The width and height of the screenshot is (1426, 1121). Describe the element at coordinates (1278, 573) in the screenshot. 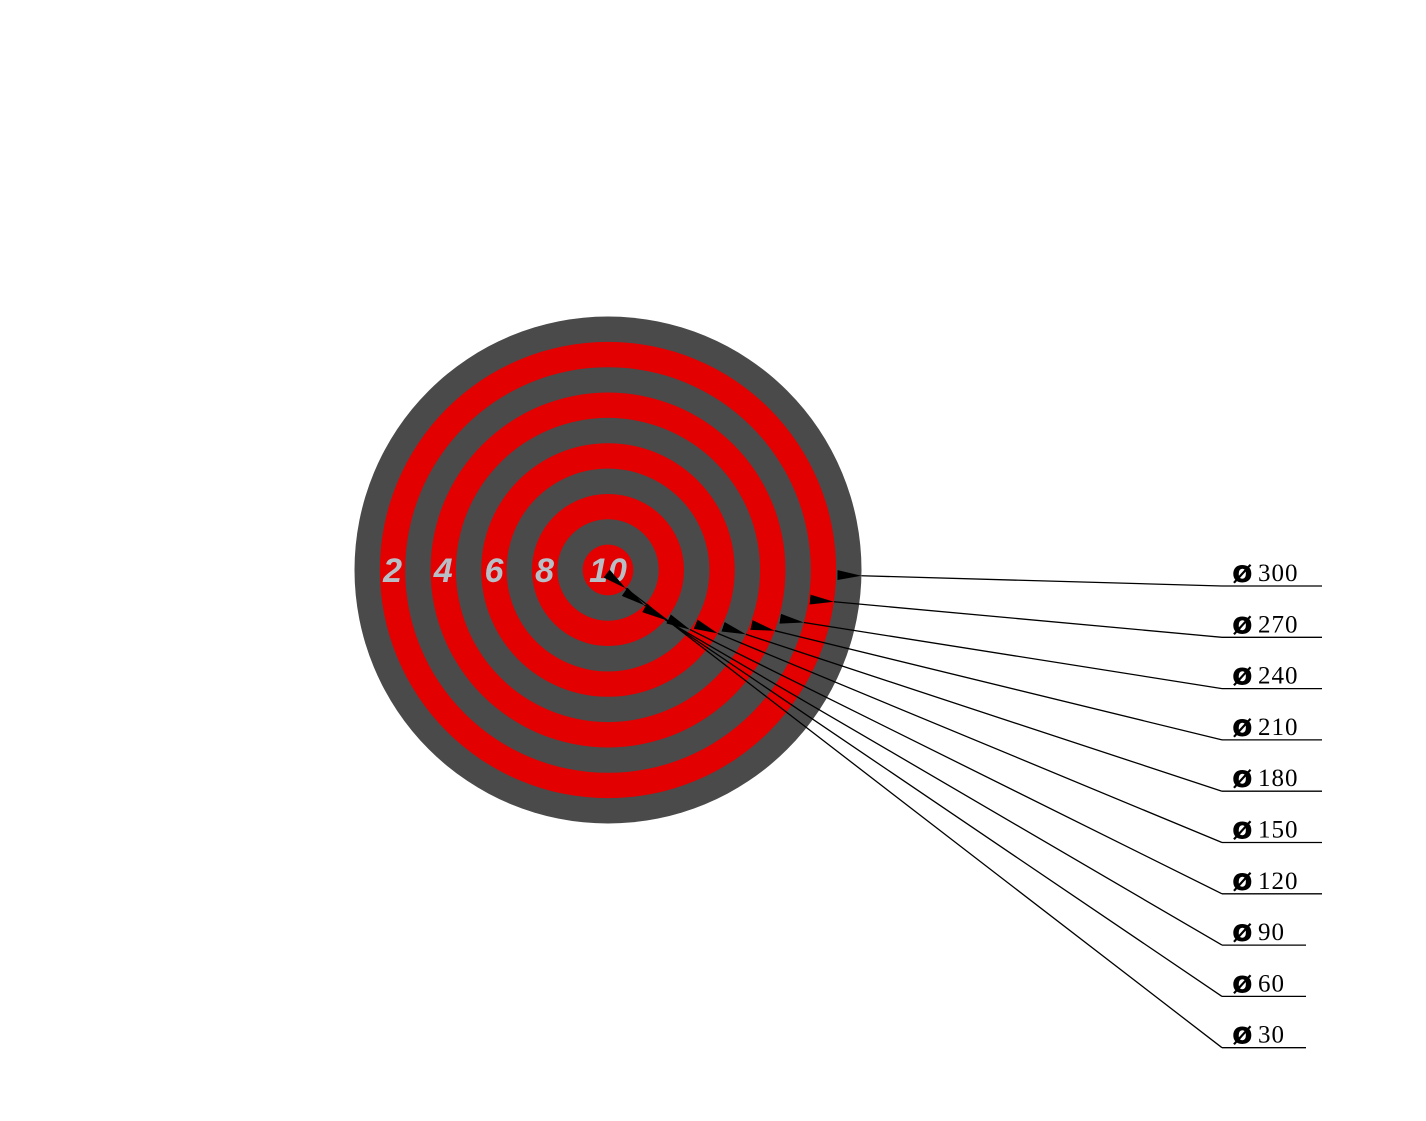

I see `dimension-label-d300: 300` at that location.